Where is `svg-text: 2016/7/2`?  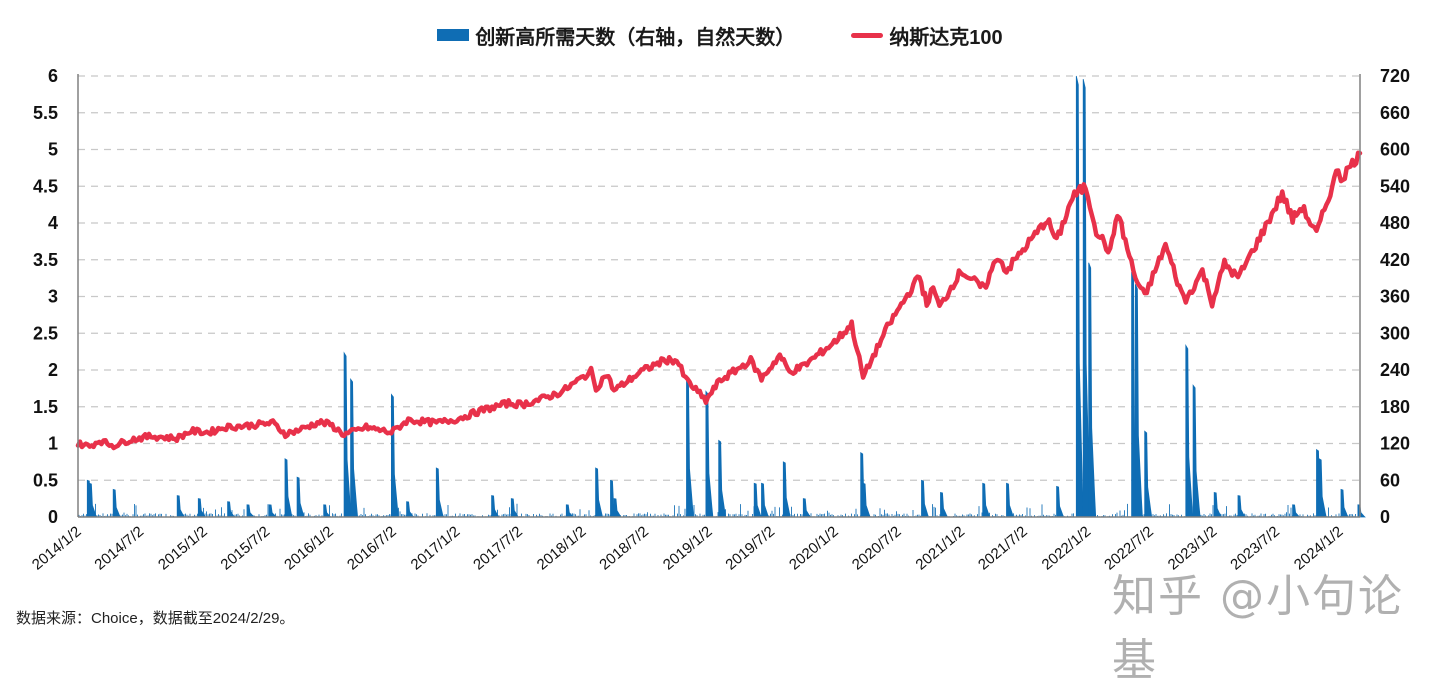 svg-text: 2016/7/2 is located at coordinates (372, 548).